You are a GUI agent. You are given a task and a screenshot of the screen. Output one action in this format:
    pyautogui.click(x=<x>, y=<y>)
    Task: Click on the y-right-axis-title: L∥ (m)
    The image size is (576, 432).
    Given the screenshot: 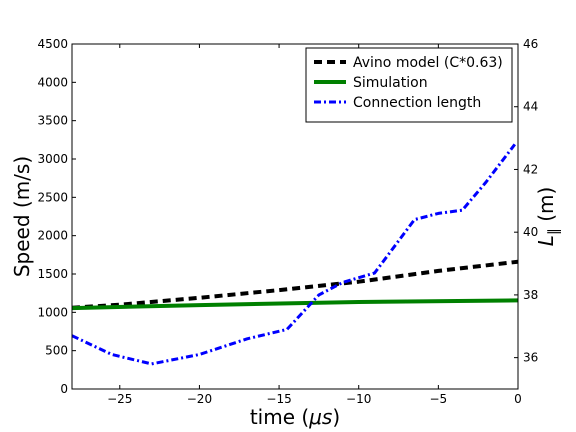 What is the action you would take?
    pyautogui.click(x=548, y=217)
    